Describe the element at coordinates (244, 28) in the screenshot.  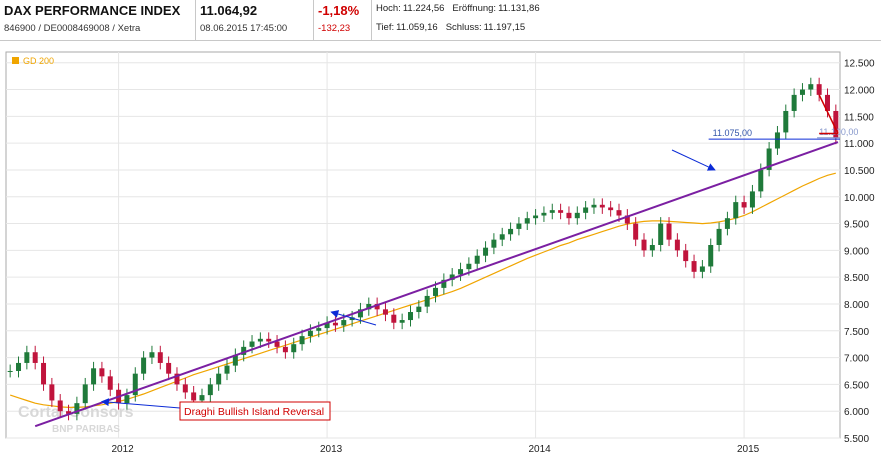
I see `price-datetime: 08.06.2015 17:45:00` at that location.